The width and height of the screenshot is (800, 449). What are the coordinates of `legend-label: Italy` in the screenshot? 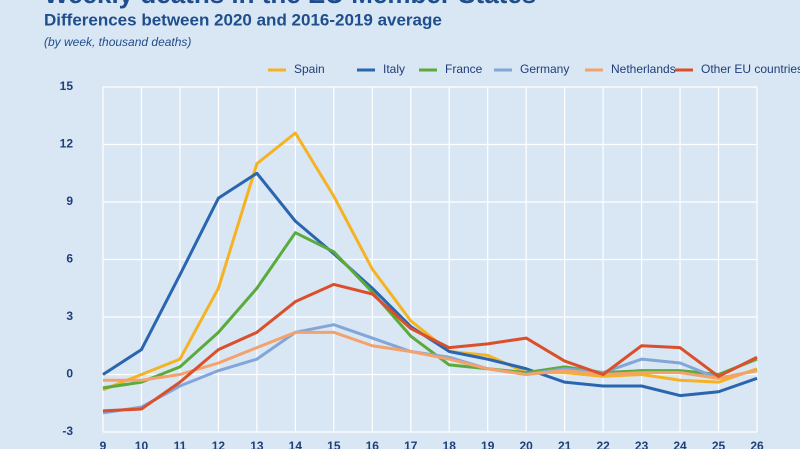 It's located at (394, 69).